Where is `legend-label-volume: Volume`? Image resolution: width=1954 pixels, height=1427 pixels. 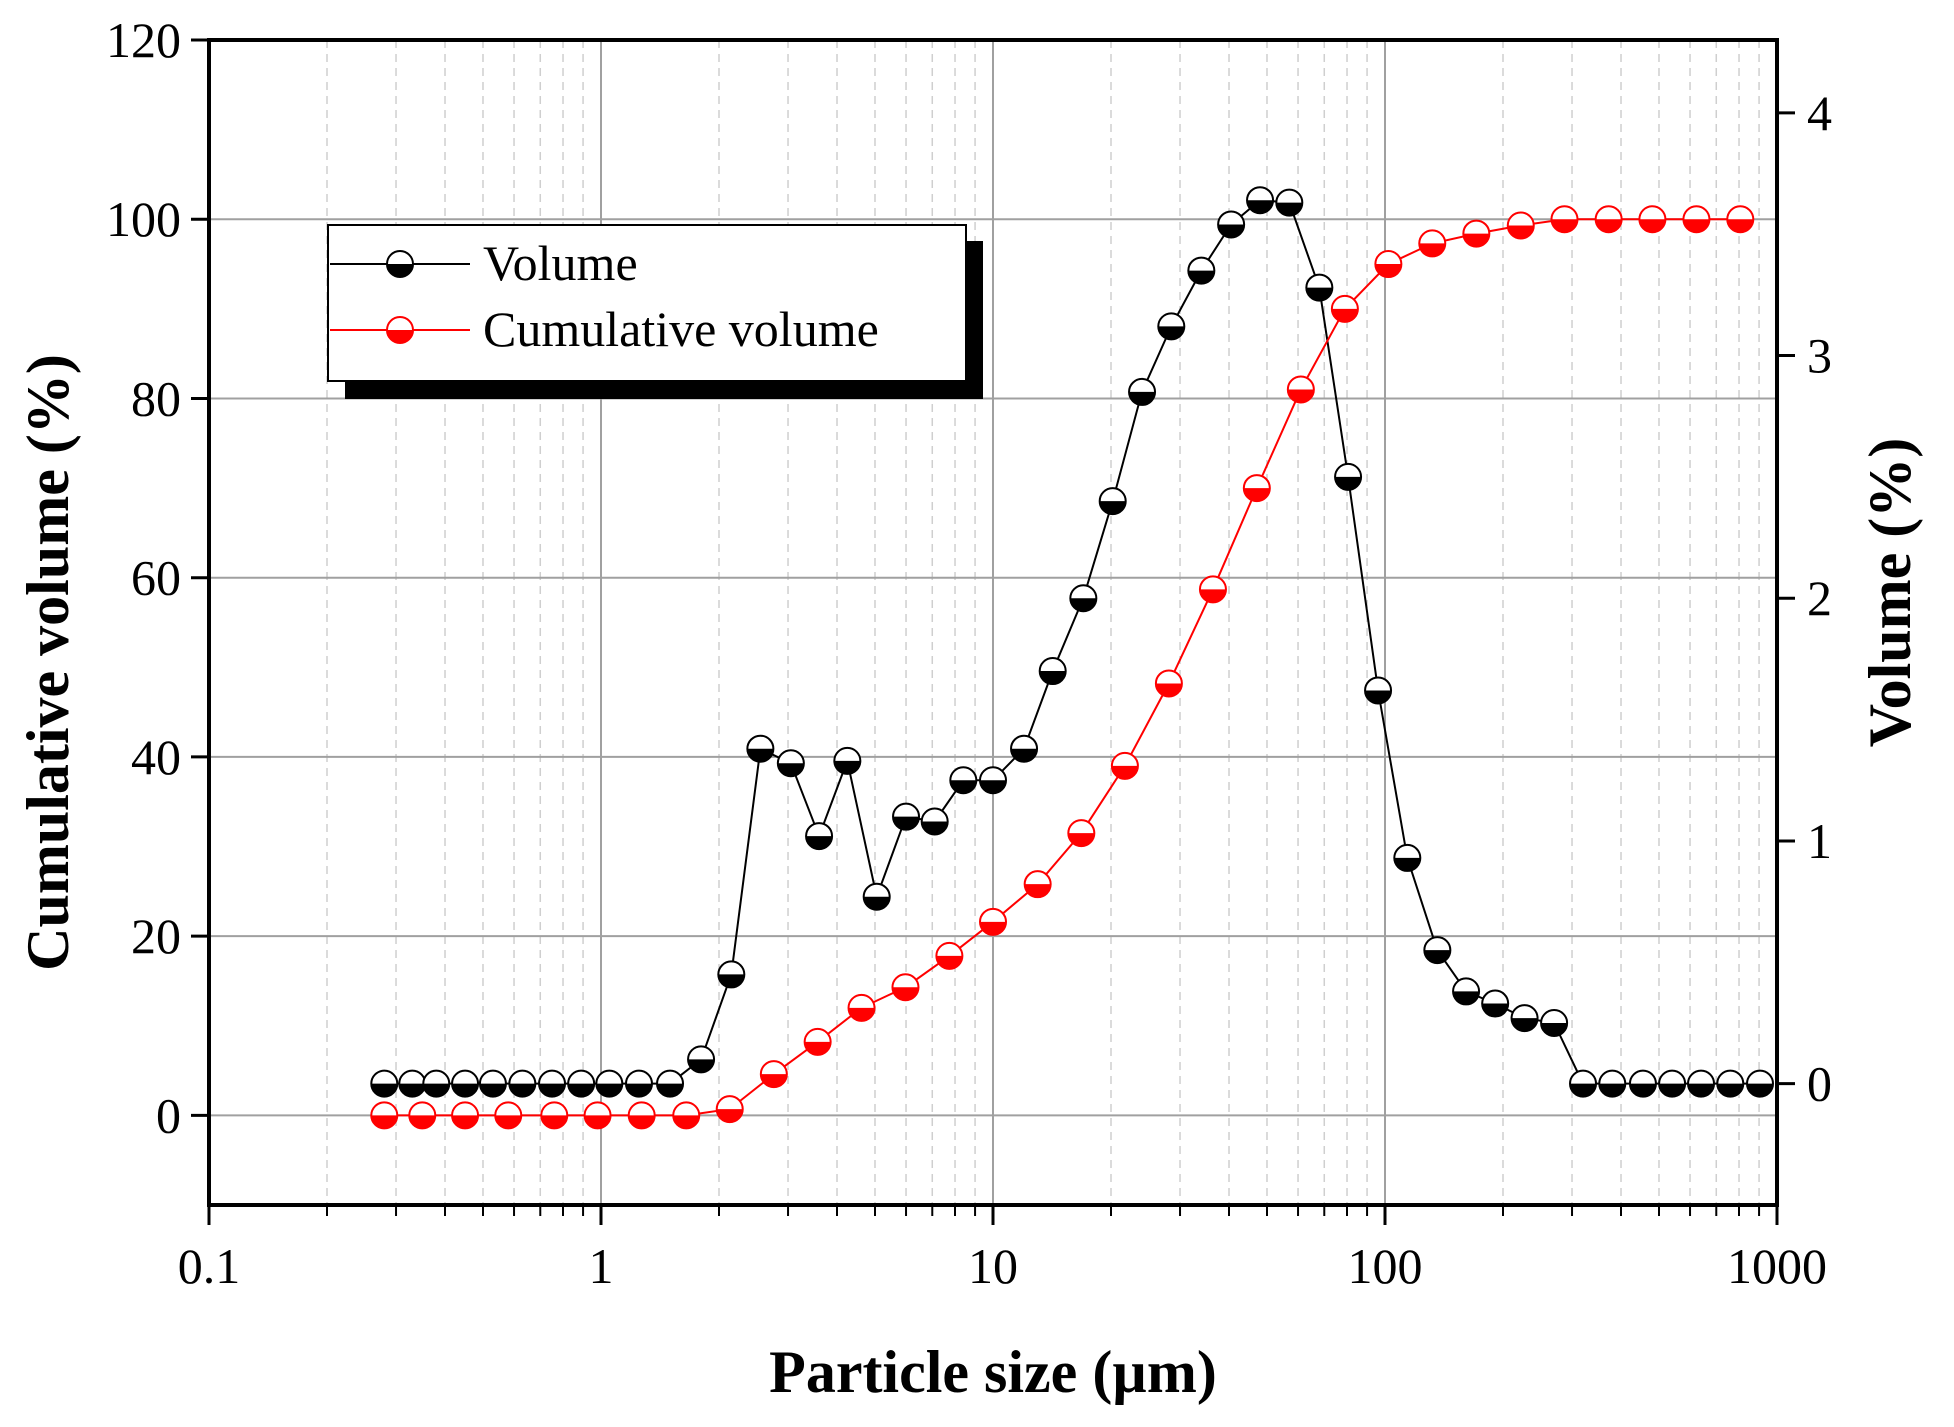 legend-label-volume: Volume is located at coordinates (560, 263).